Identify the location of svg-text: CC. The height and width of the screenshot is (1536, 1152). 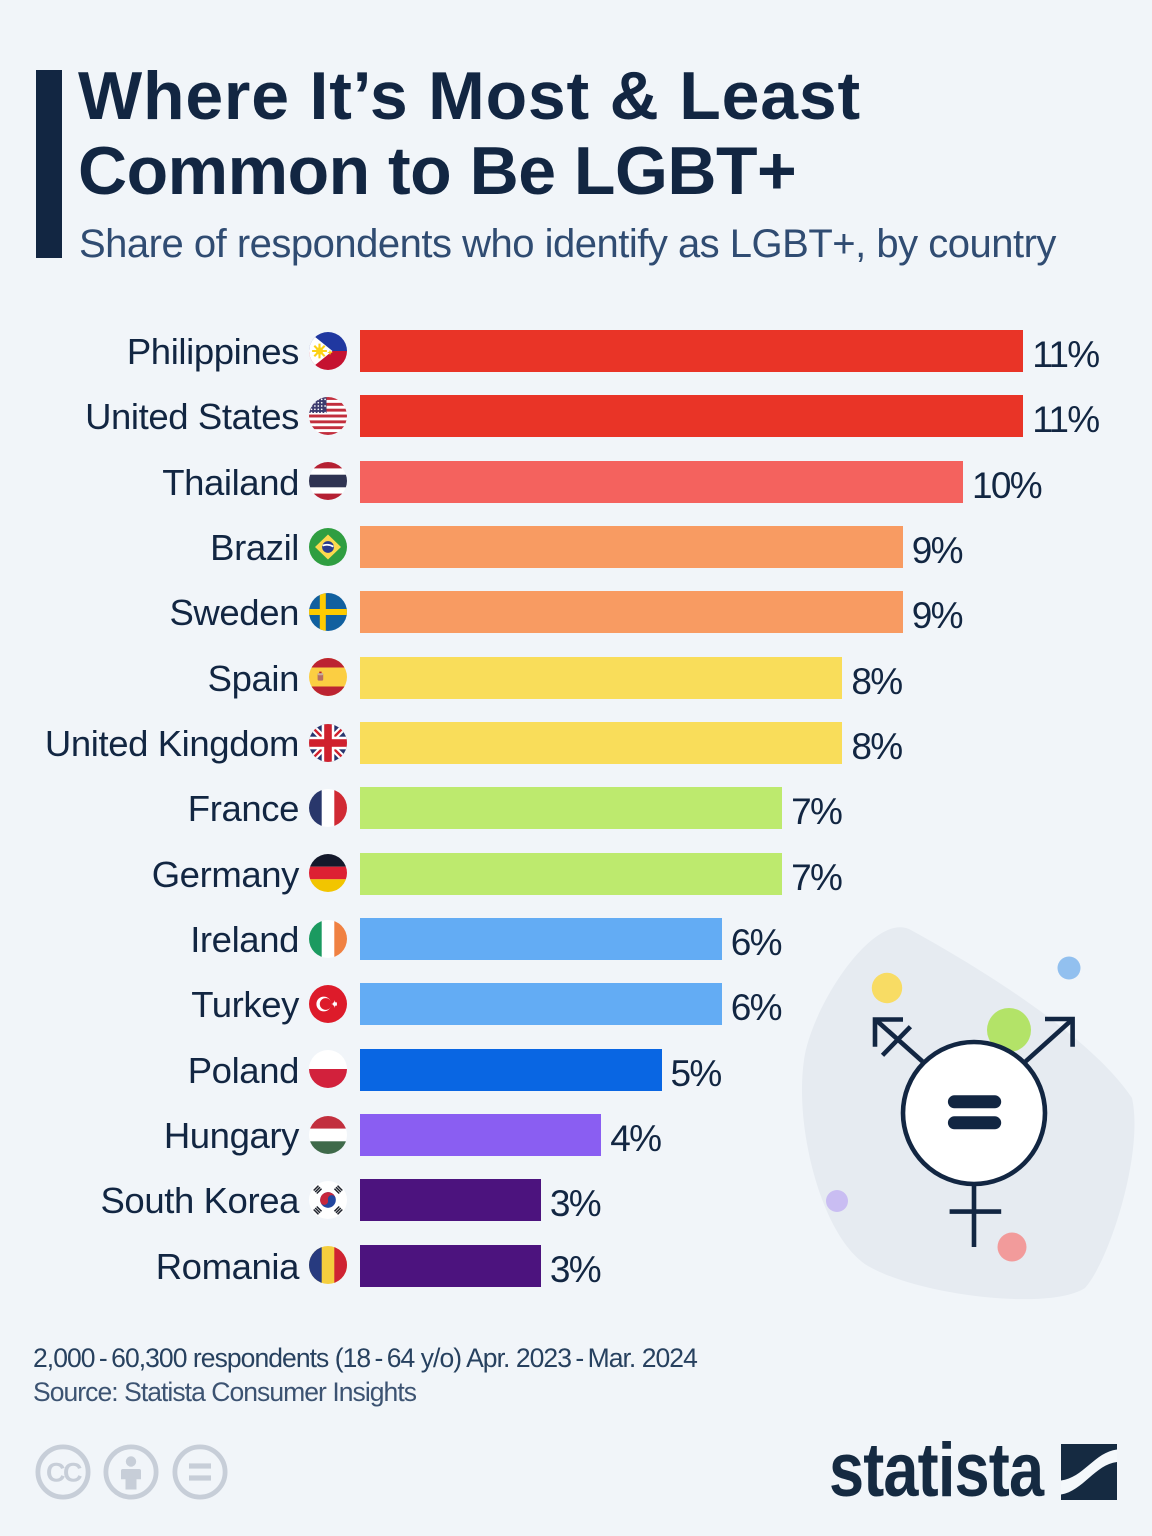
(64, 1473).